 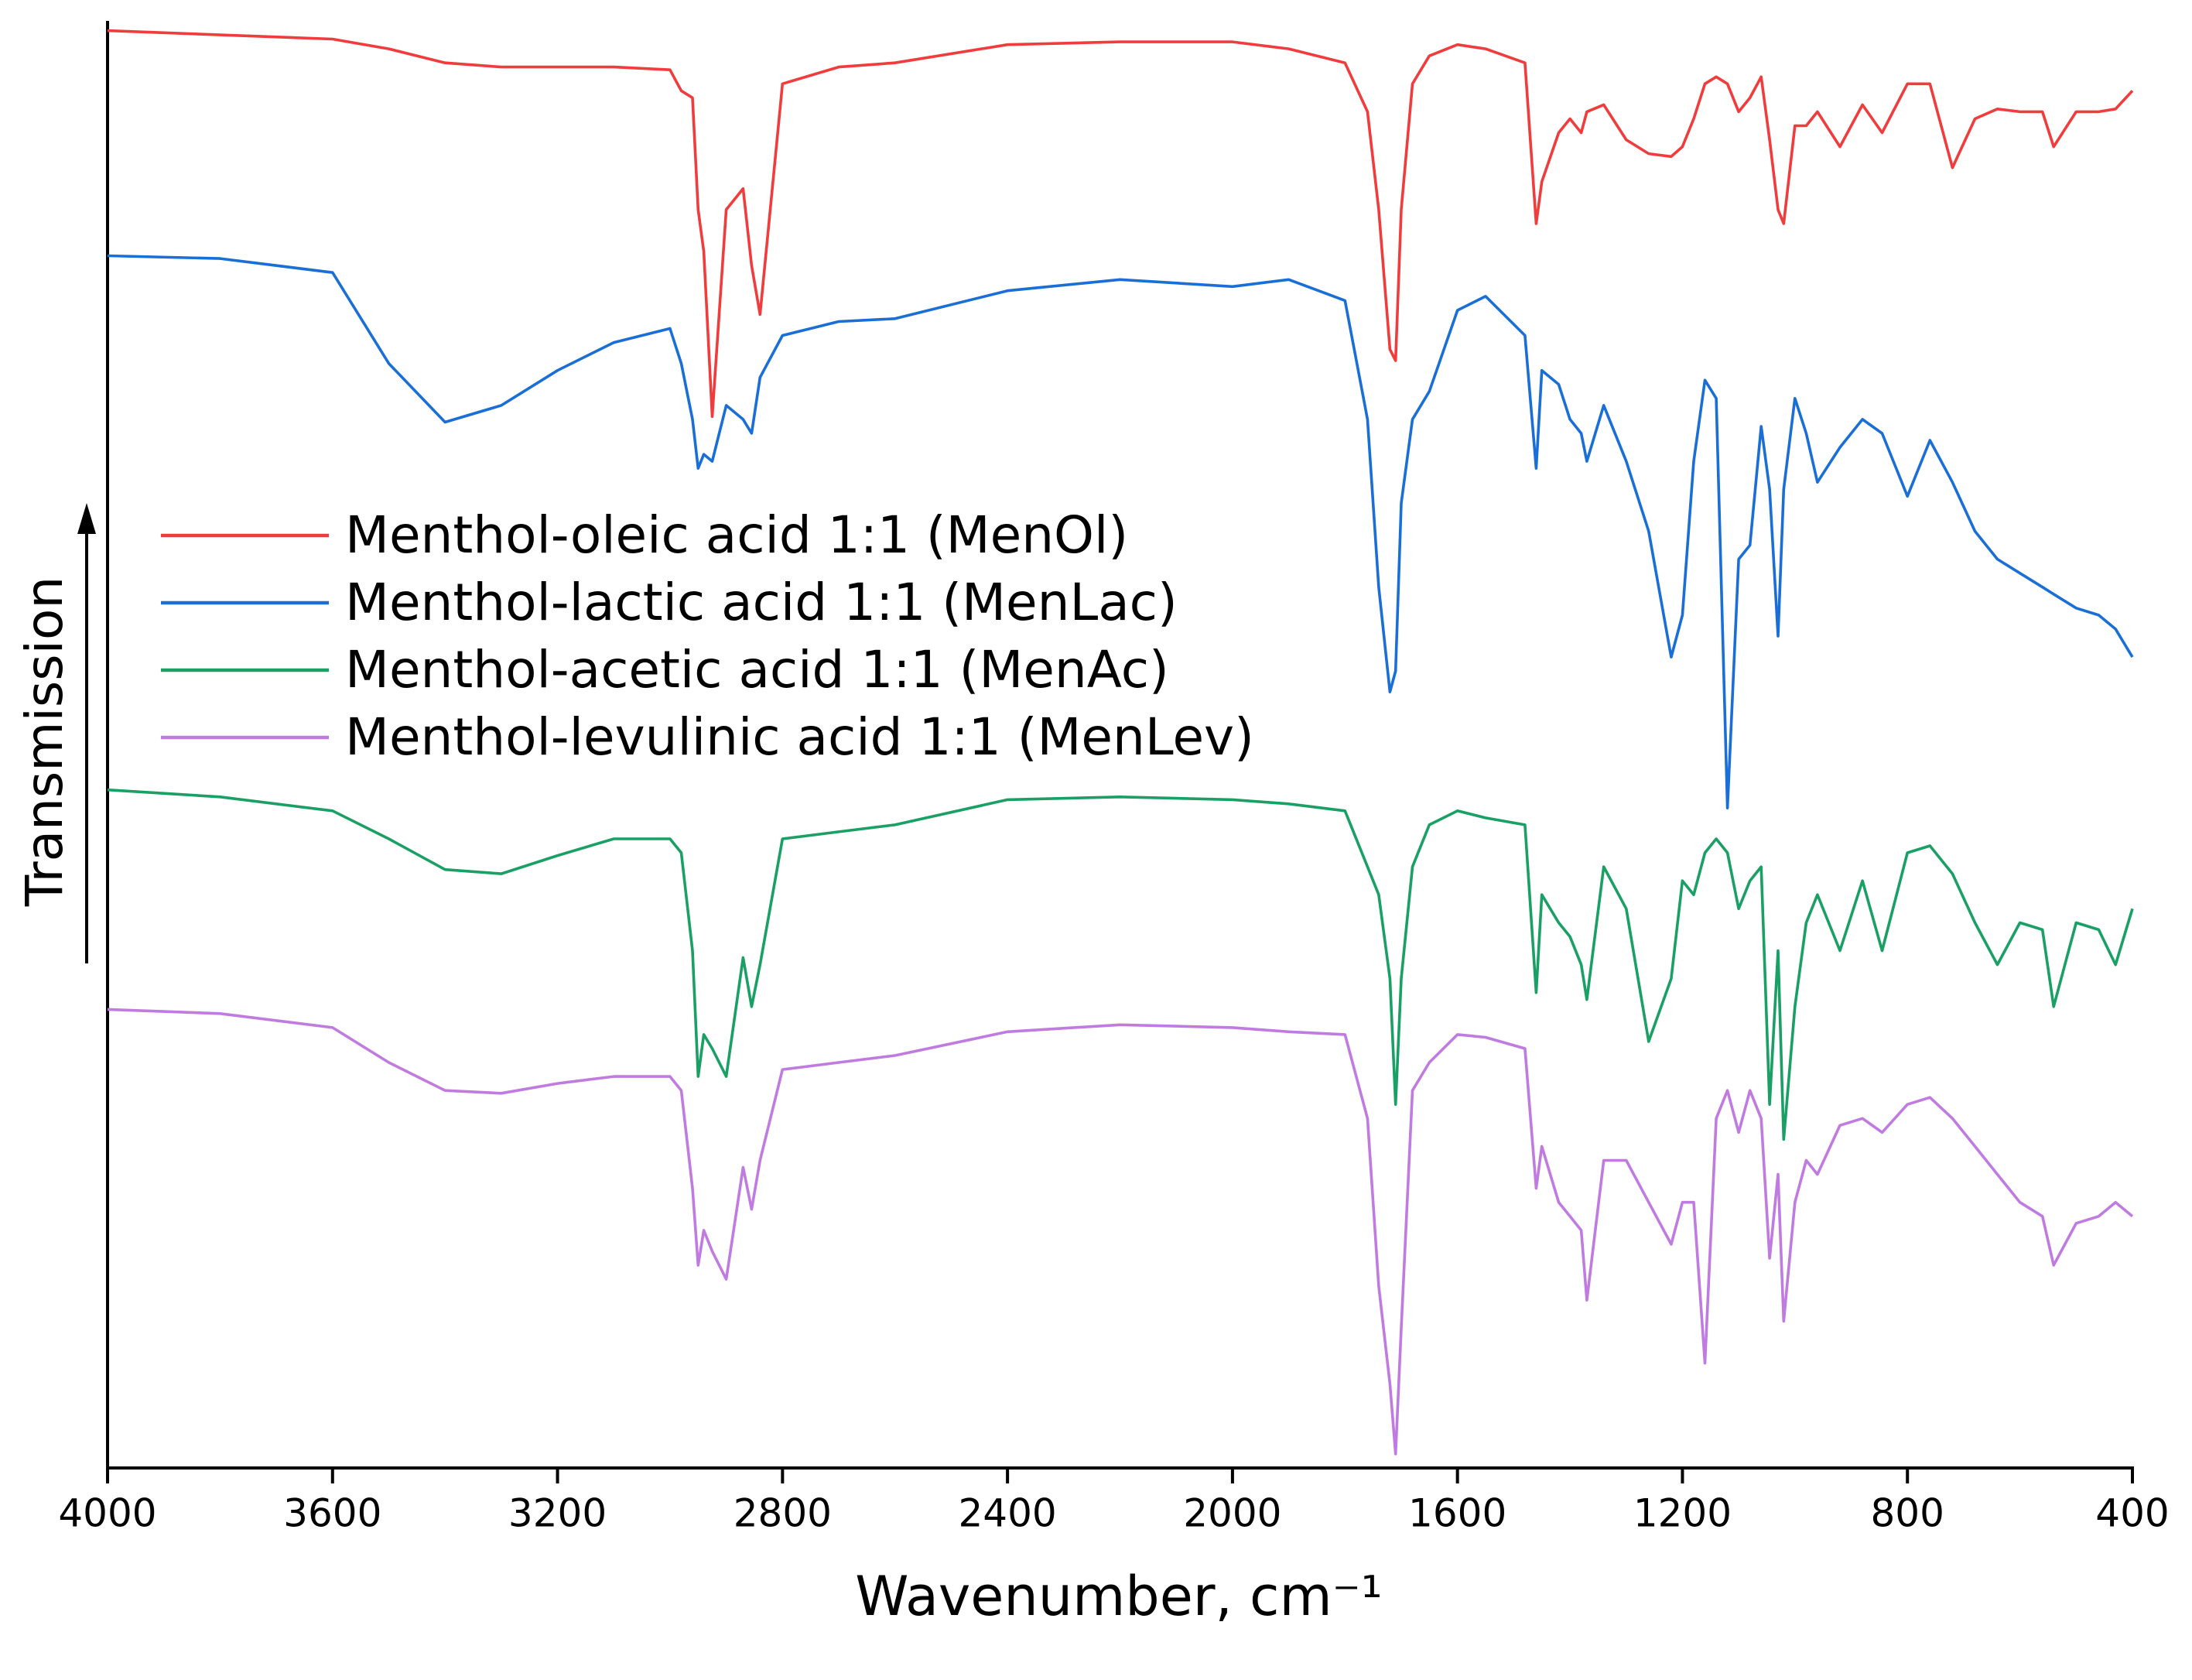 I want to click on legend-label: Menthol-levulinic acid 1:1 (MenLev), so click(x=799, y=737).